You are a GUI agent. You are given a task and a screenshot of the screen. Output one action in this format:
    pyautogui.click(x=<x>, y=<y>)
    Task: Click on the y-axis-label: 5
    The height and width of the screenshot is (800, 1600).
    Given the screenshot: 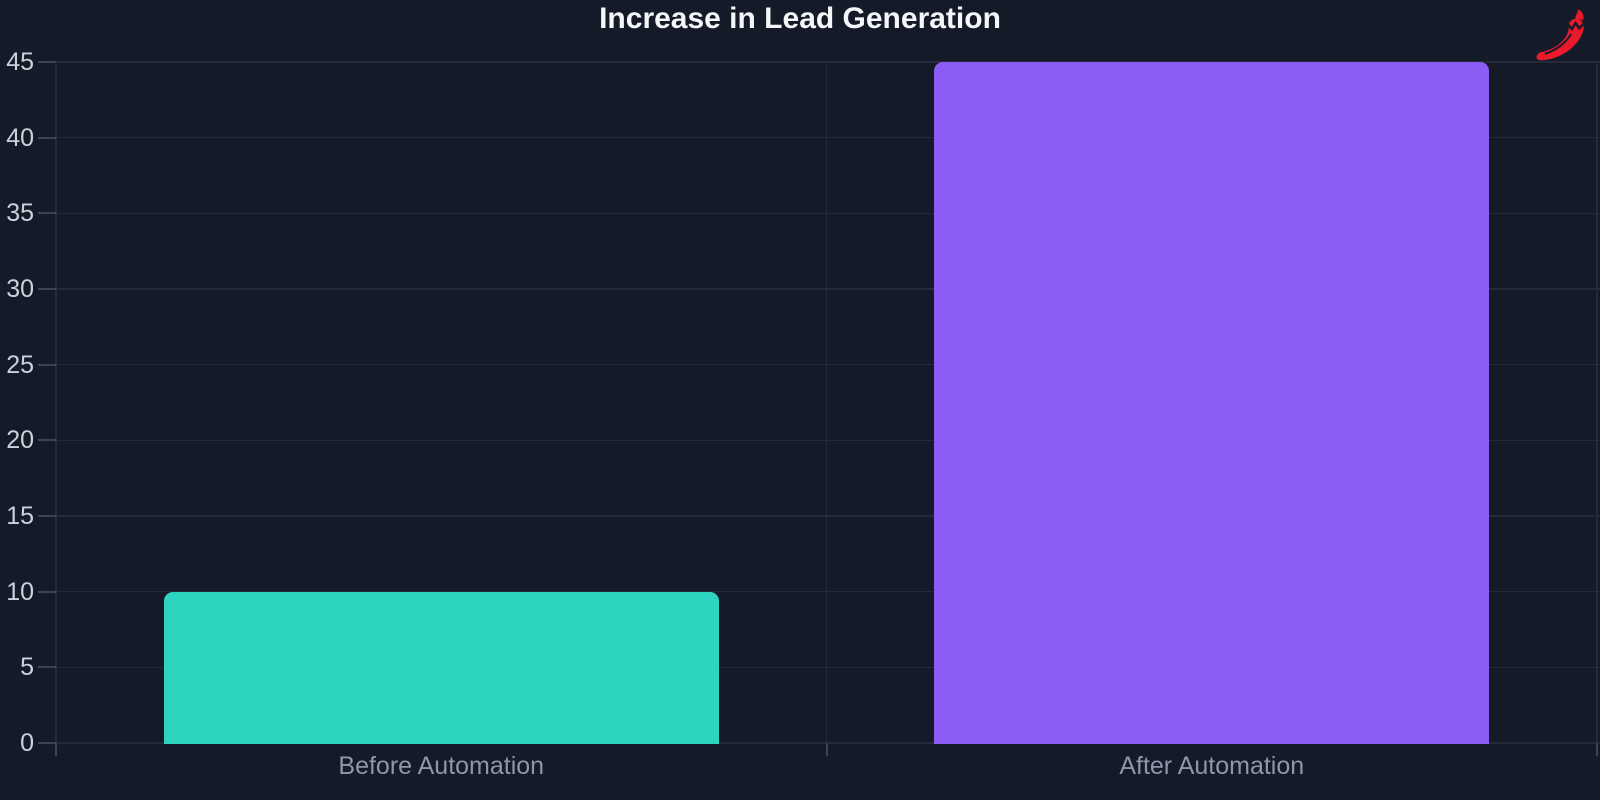 What is the action you would take?
    pyautogui.click(x=27, y=667)
    